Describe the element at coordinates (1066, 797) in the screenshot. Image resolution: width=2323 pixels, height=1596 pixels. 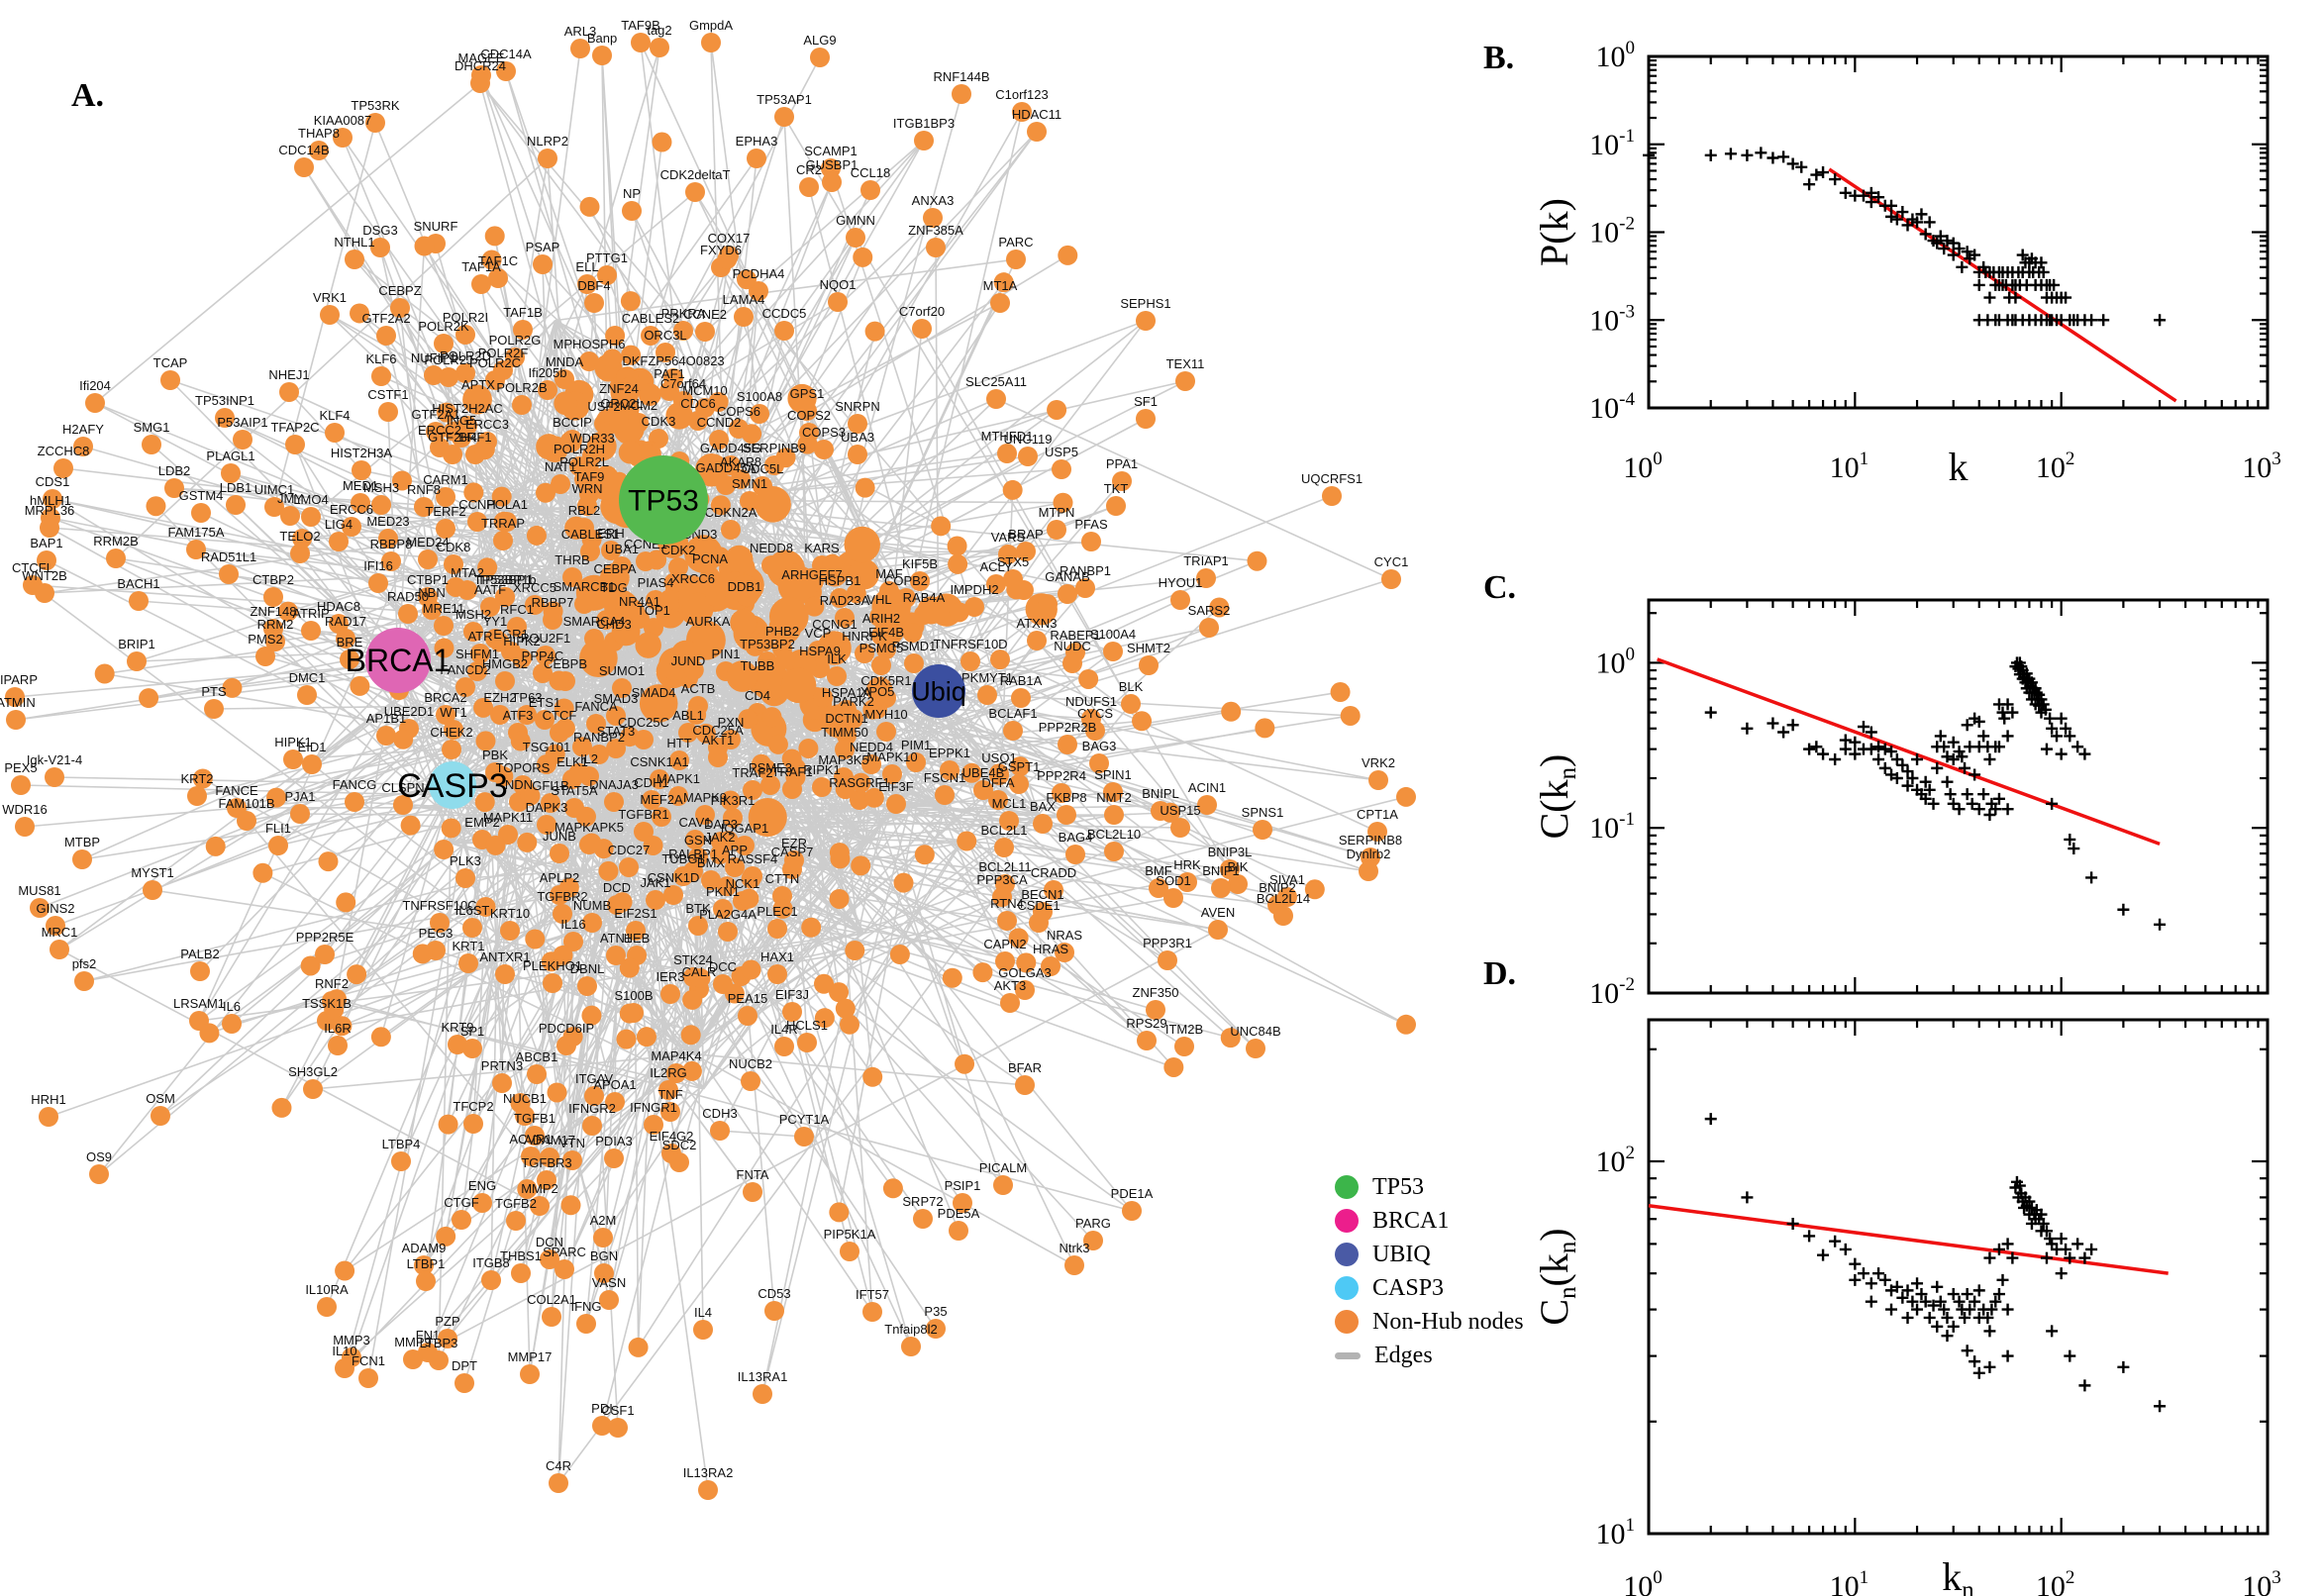
I see `svg-text: FKBP8` at that location.